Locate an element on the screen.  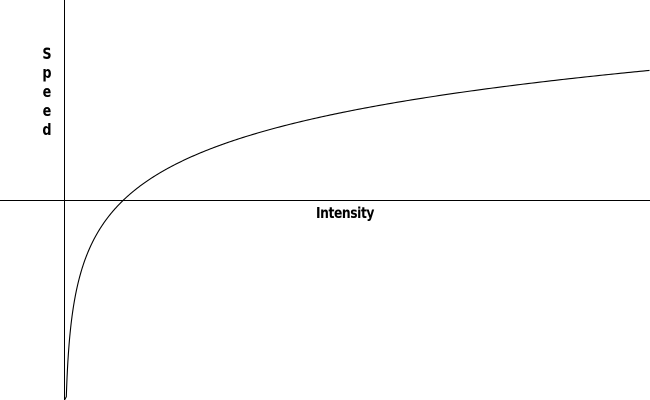
x-axis-label: Intensity is located at coordinates (345, 213).